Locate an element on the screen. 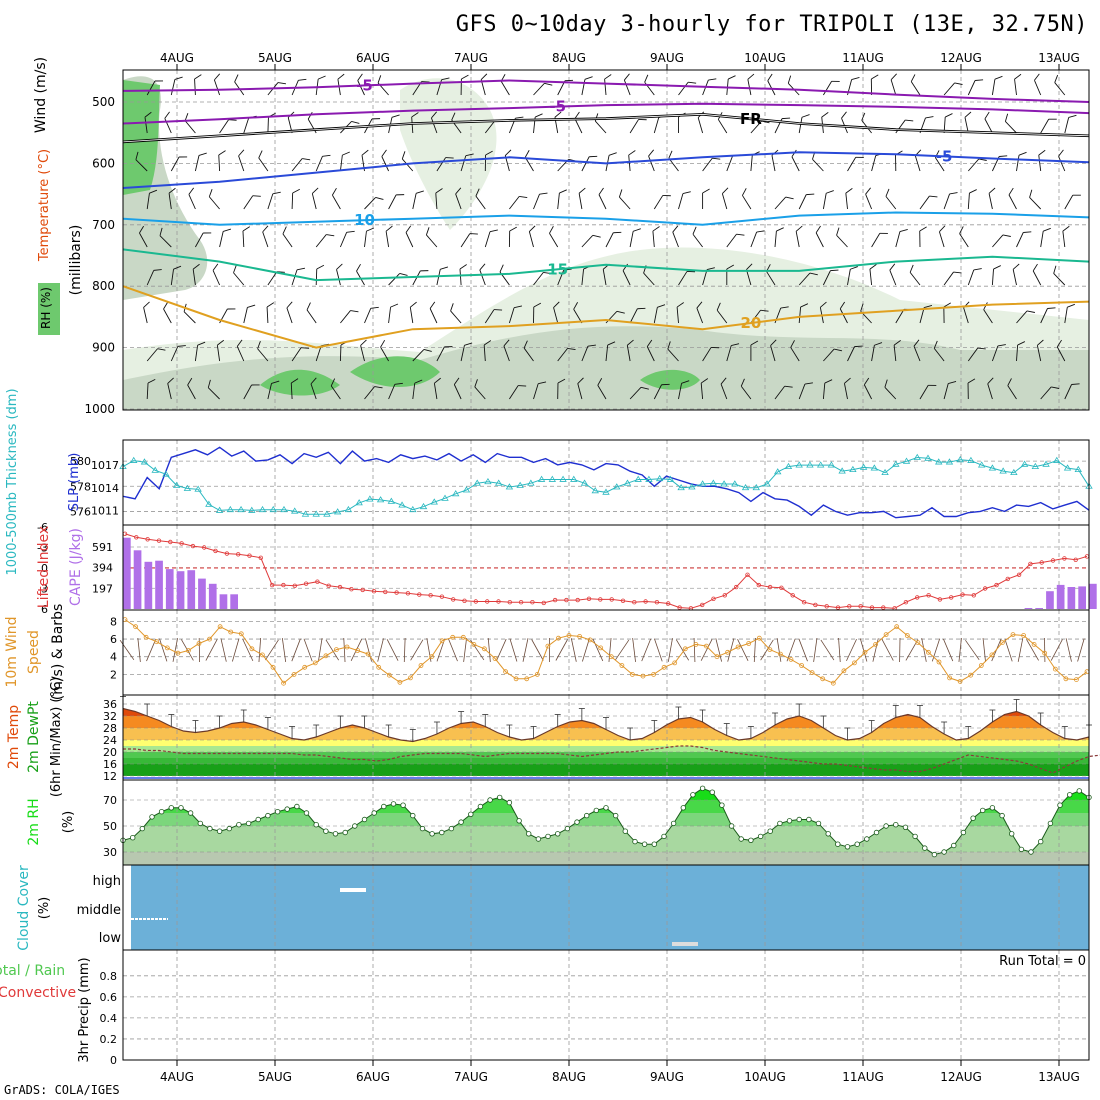  temp-tick-label: 32 is located at coordinates (110, 716).